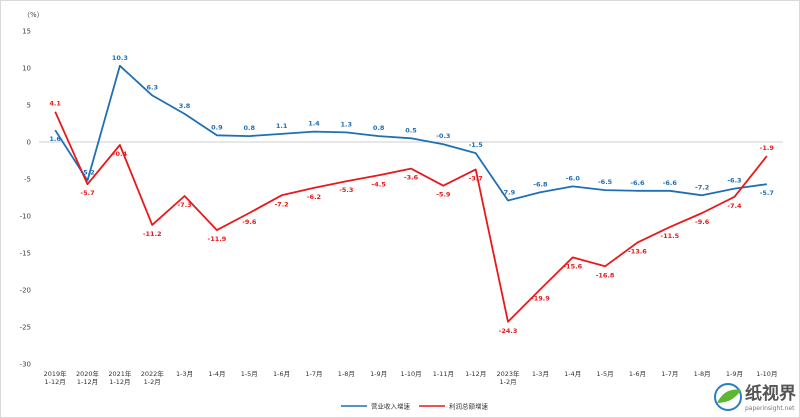 This screenshot has width=800, height=418. What do you see at coordinates (55, 104) in the screenshot?
I see `profit-data-label: 4.1` at bounding box center [55, 104].